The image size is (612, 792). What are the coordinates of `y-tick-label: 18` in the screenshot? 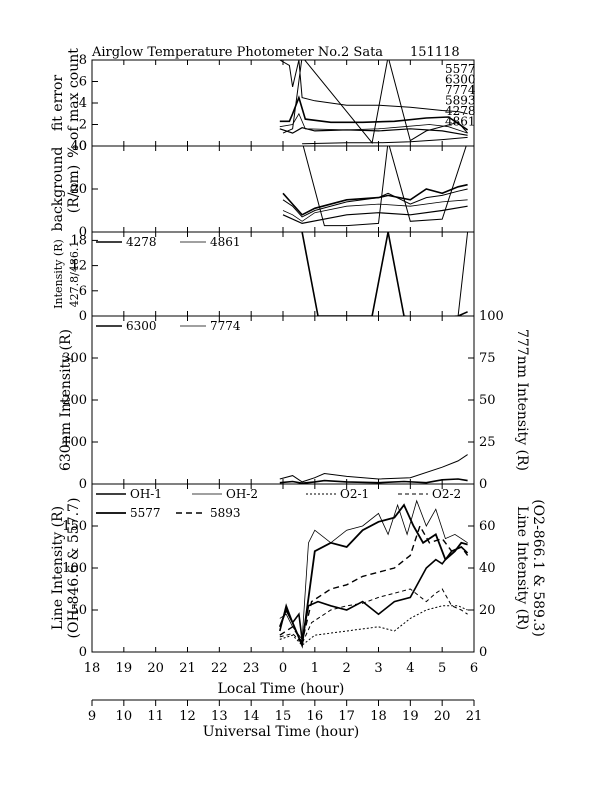 It's located at (78, 240).